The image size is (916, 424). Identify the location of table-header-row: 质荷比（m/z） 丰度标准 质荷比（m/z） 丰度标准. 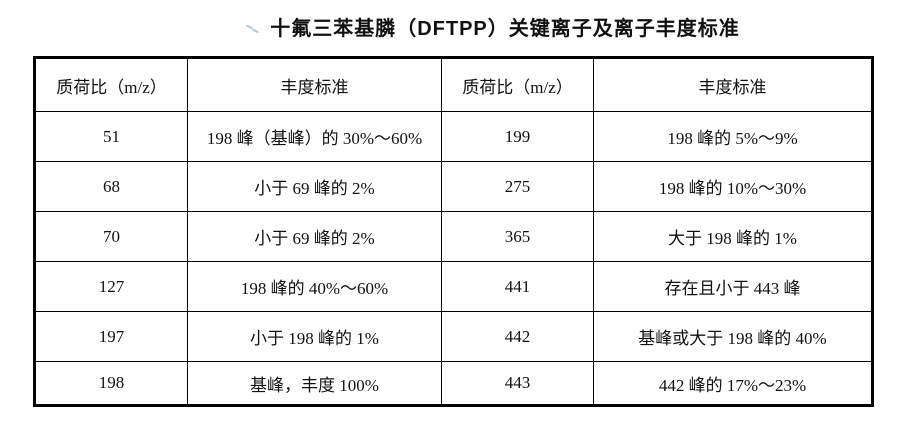
(453, 84).